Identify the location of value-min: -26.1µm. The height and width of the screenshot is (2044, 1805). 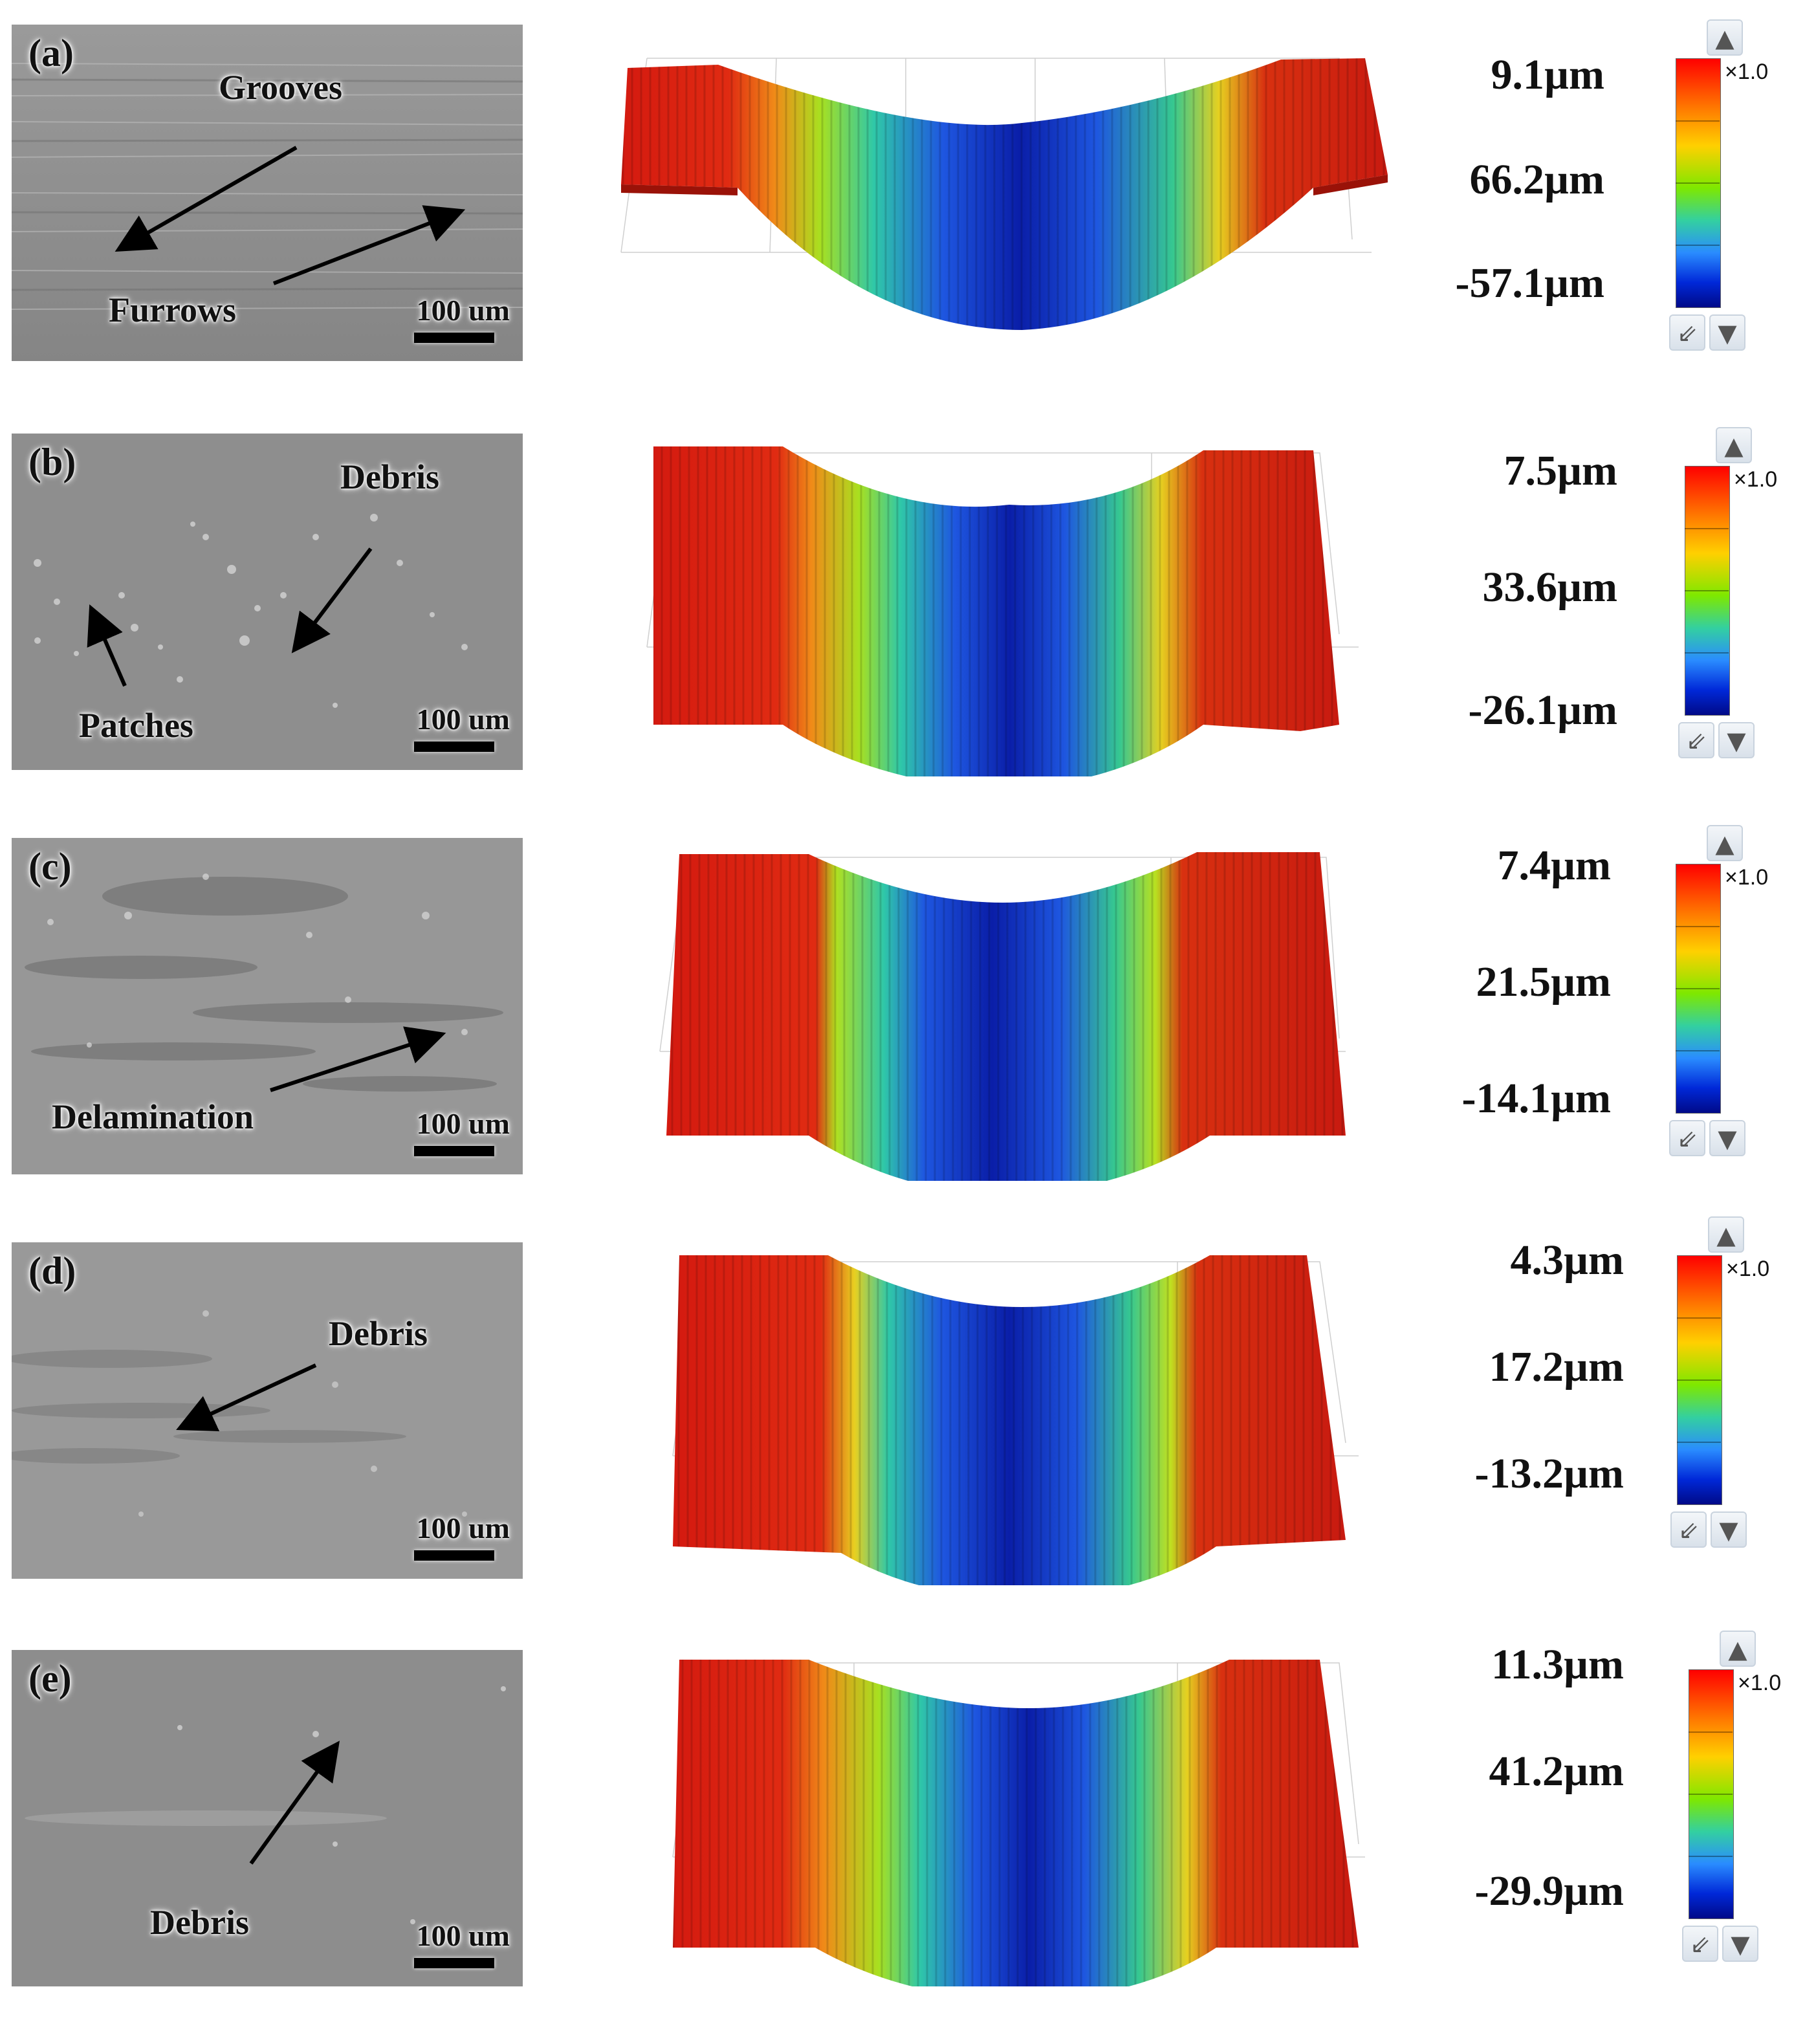
(1542, 710).